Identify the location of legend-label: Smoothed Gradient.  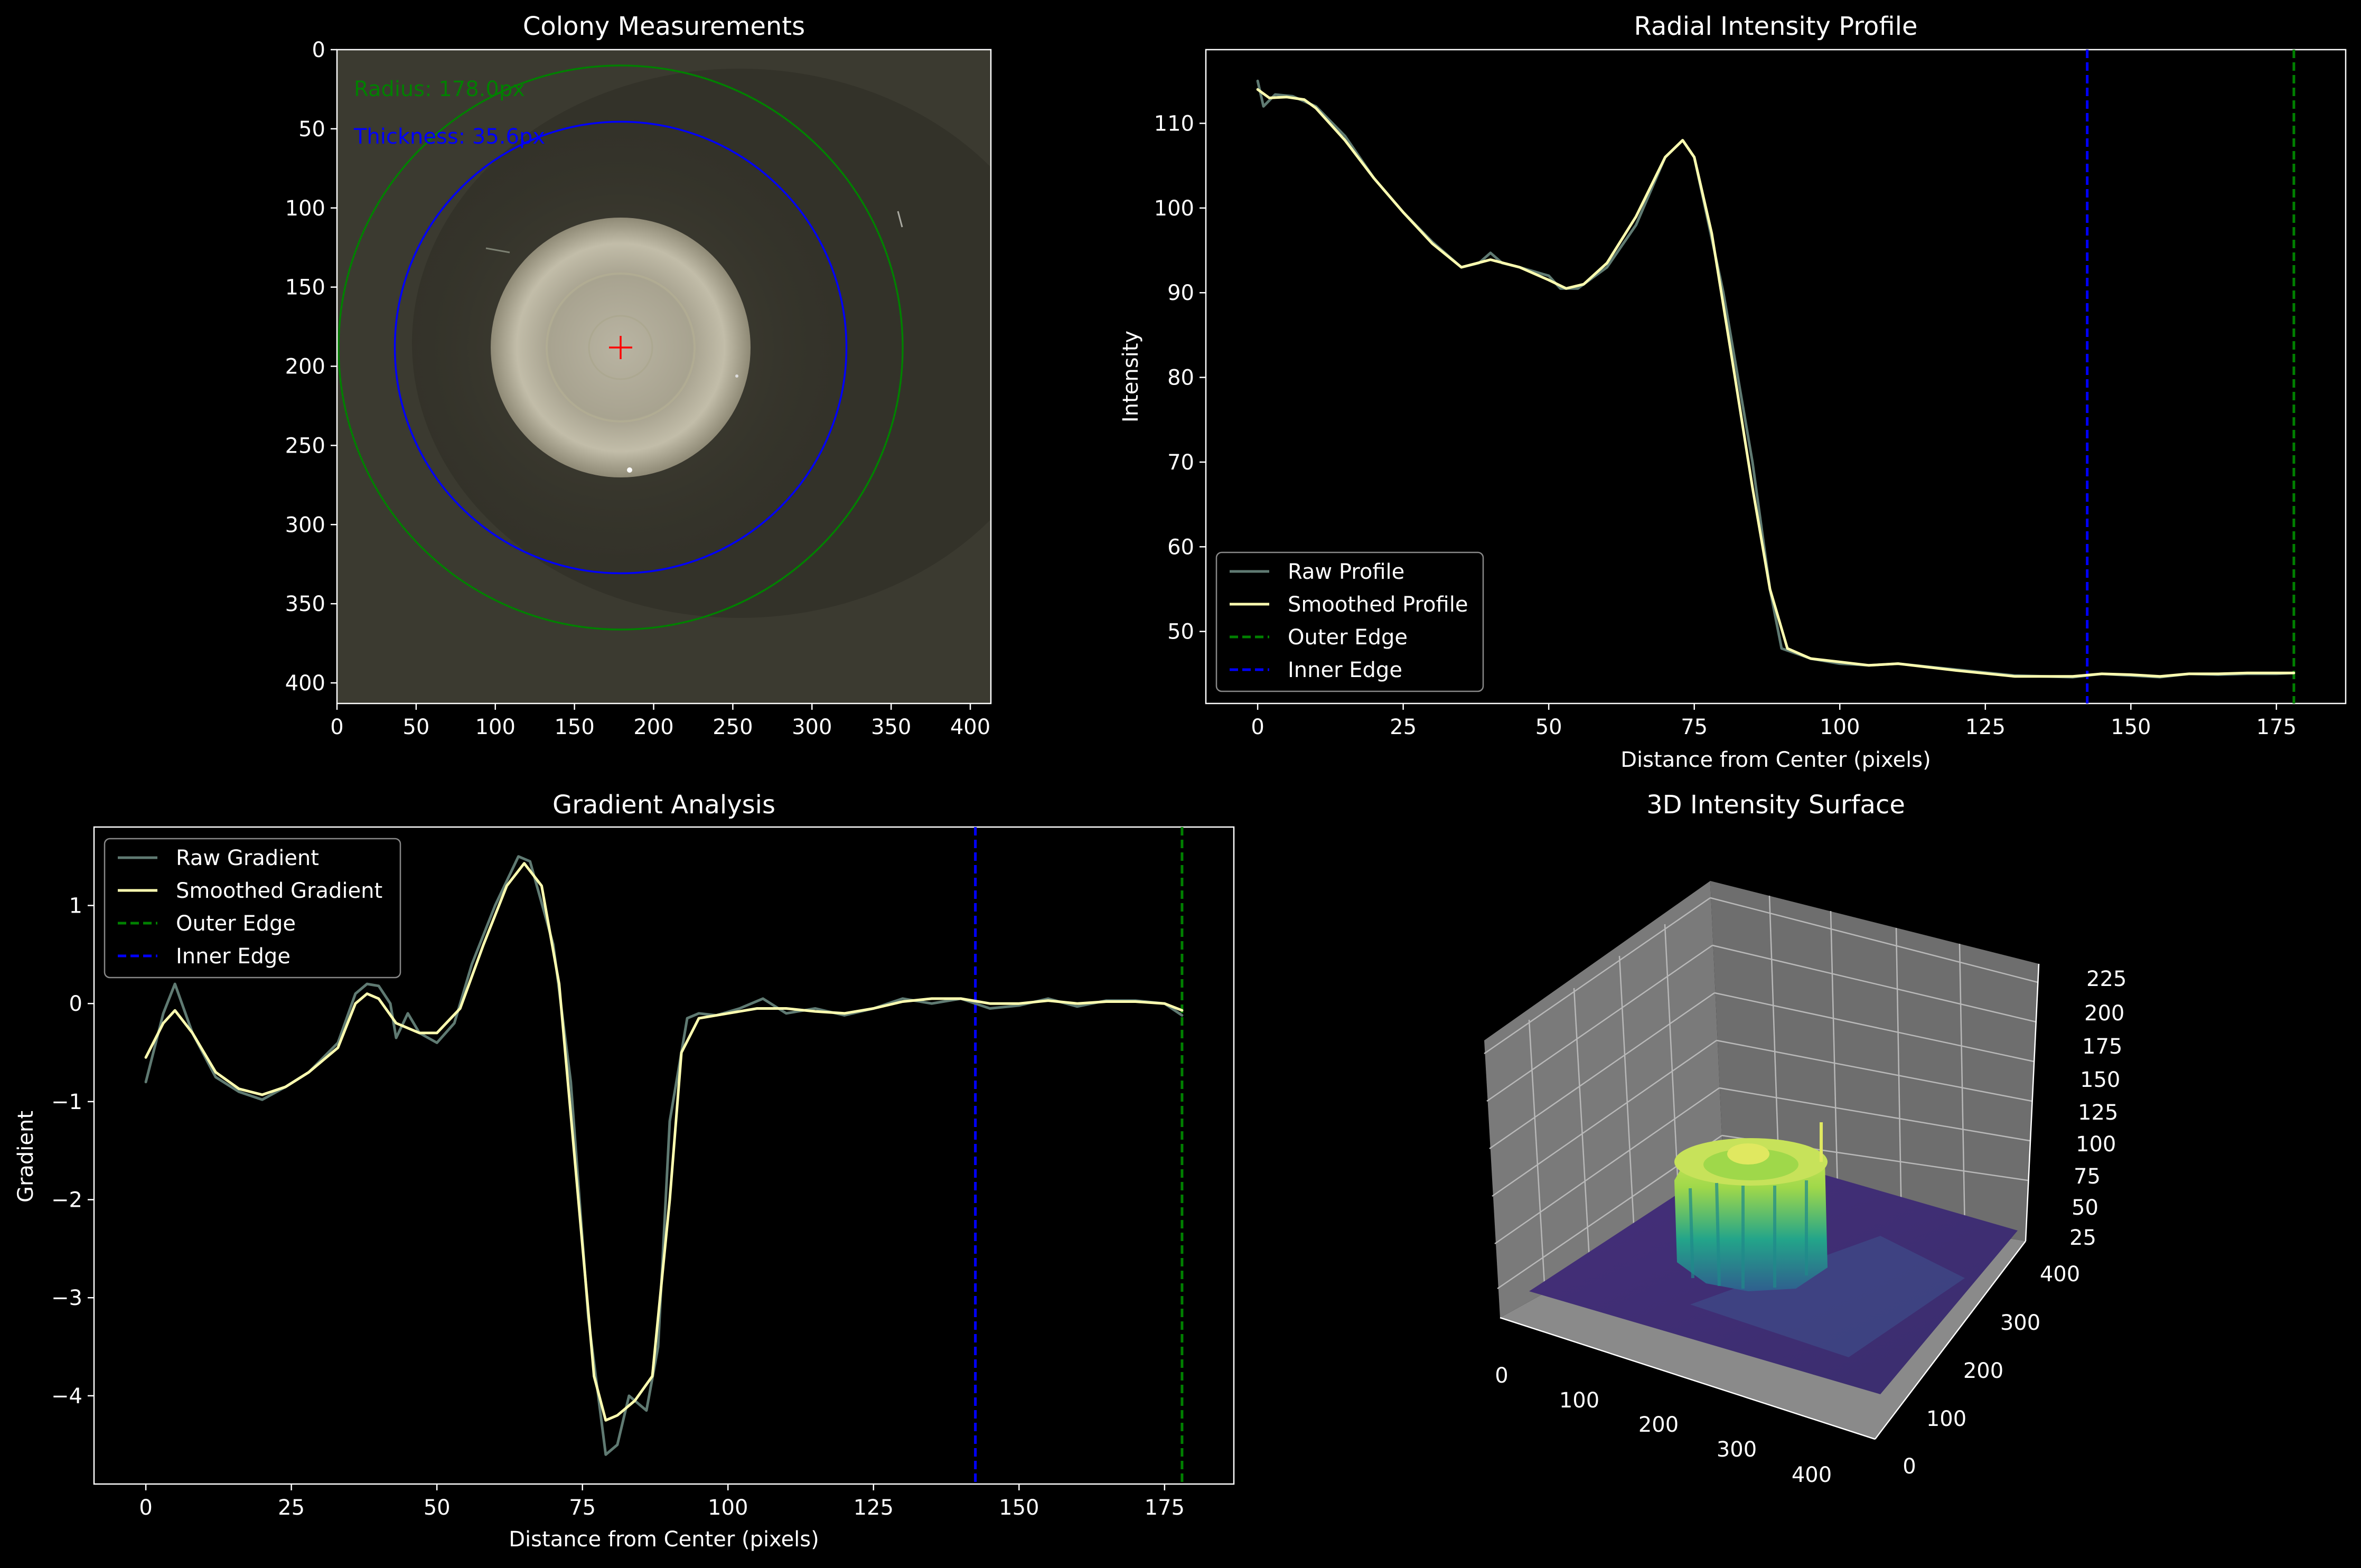
(279, 891).